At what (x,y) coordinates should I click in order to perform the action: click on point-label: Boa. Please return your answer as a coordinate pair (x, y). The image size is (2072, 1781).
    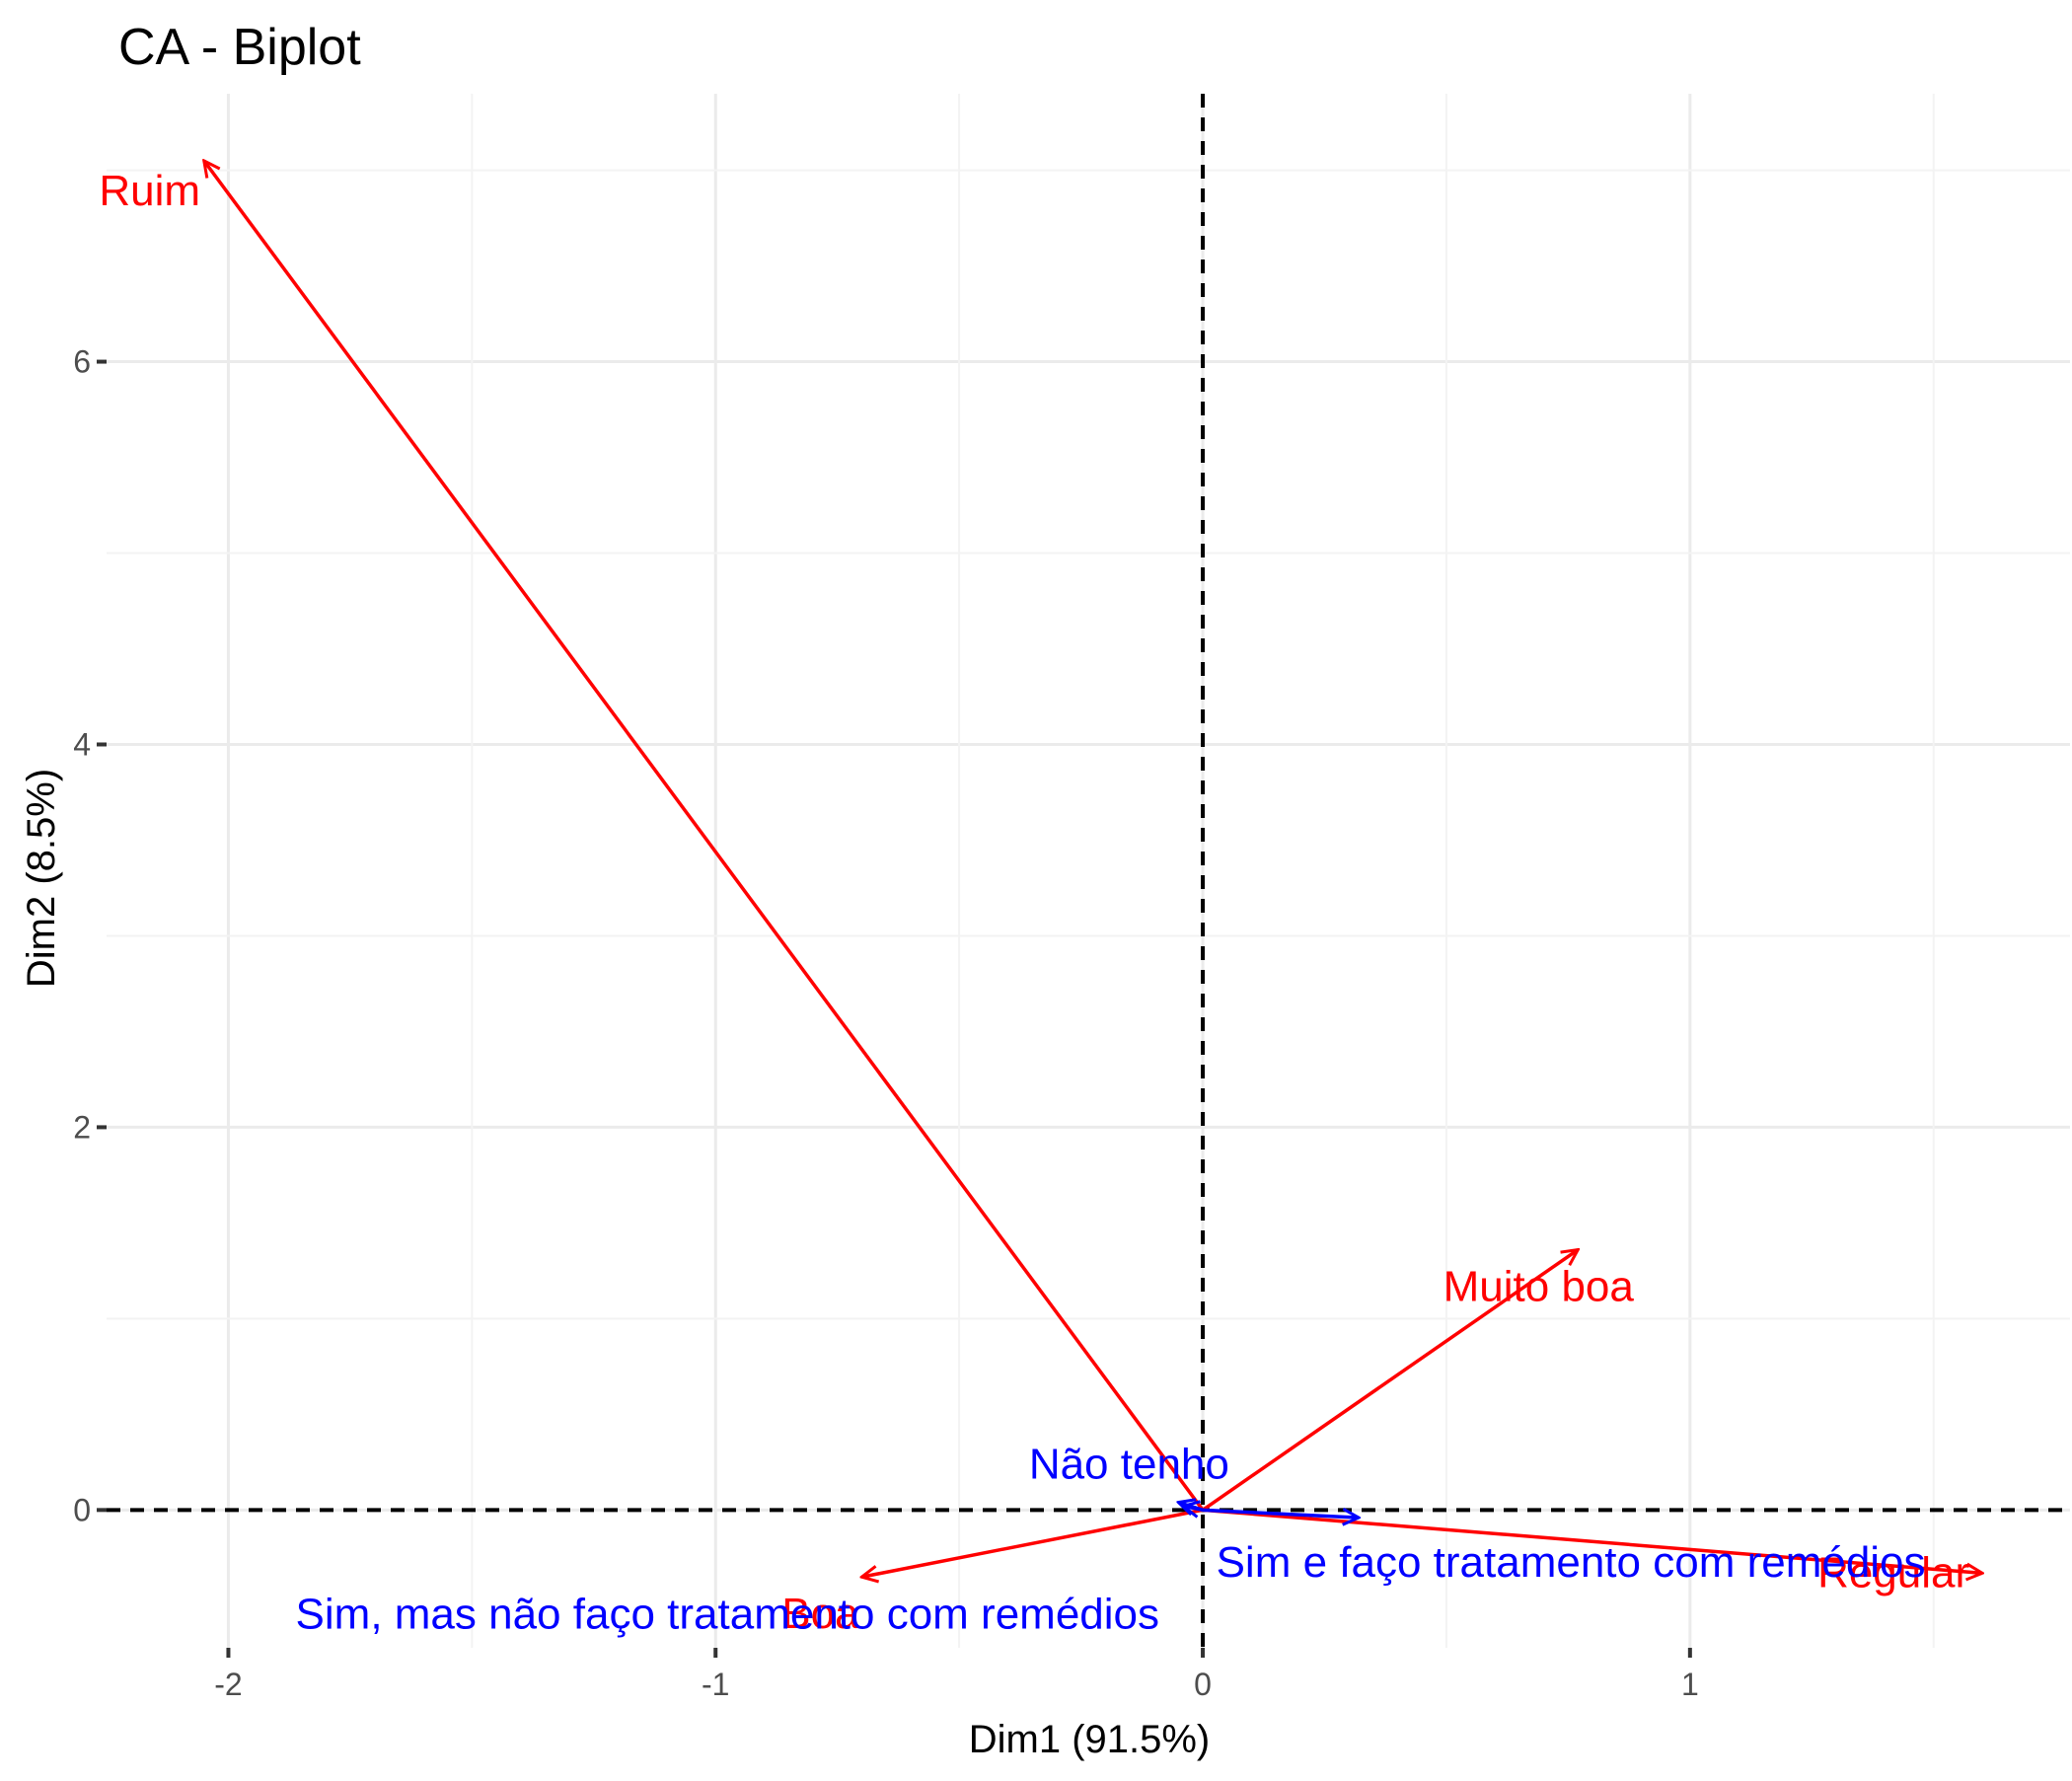
    Looking at the image, I should click on (820, 1614).